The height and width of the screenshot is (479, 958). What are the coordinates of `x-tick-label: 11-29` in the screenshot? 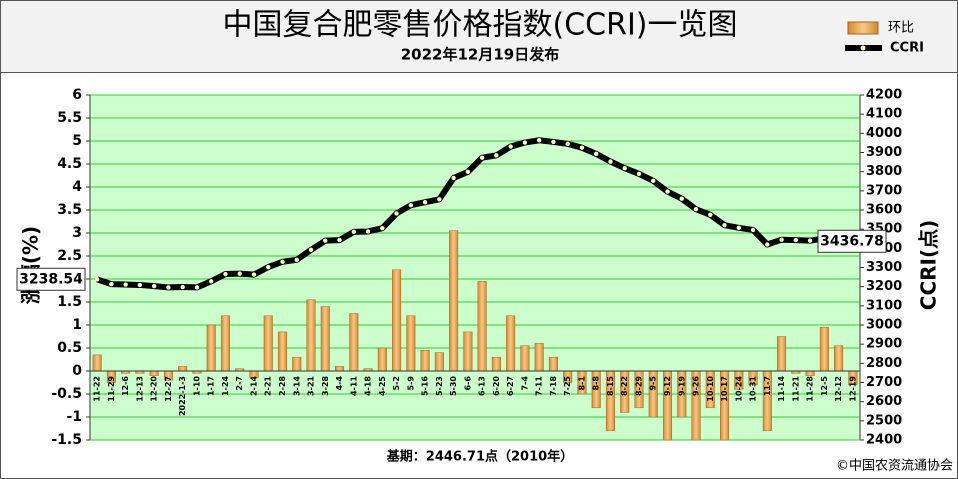 It's located at (111, 389).